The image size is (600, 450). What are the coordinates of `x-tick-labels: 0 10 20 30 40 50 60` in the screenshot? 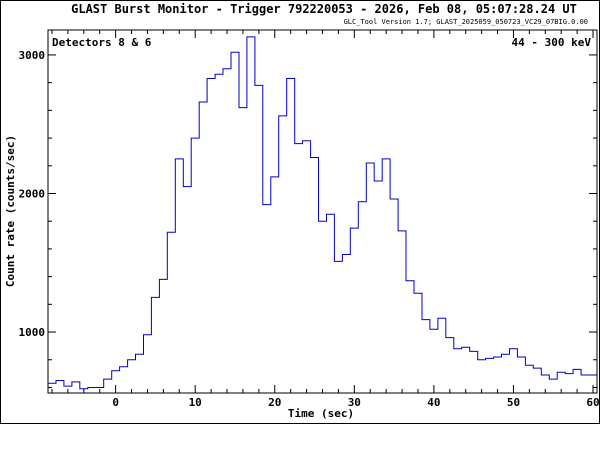 It's located at (355, 402).